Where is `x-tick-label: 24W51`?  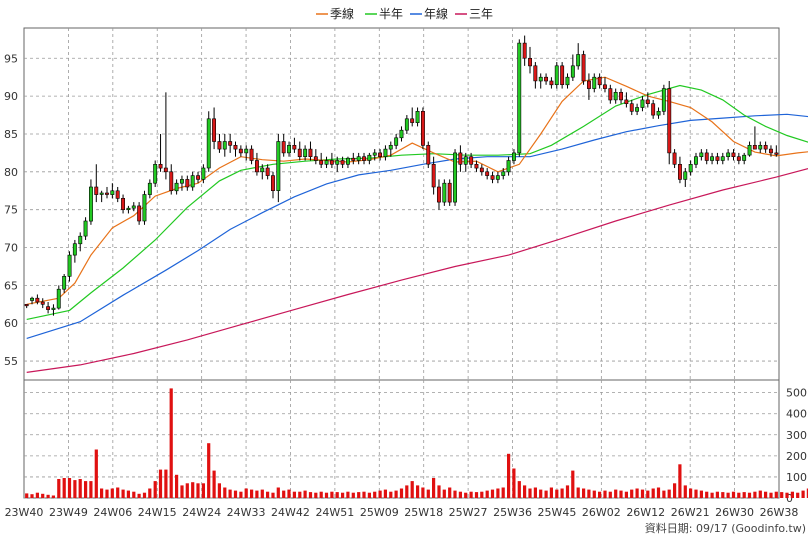
x-tick-label: 24W51 is located at coordinates (334, 512).